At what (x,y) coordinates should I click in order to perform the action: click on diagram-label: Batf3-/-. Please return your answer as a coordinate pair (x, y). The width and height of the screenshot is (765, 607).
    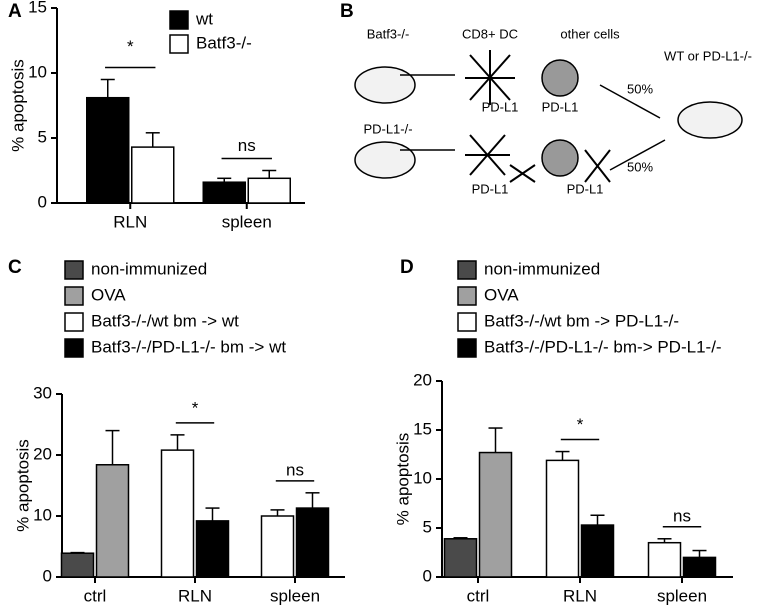
    Looking at the image, I should click on (388, 33).